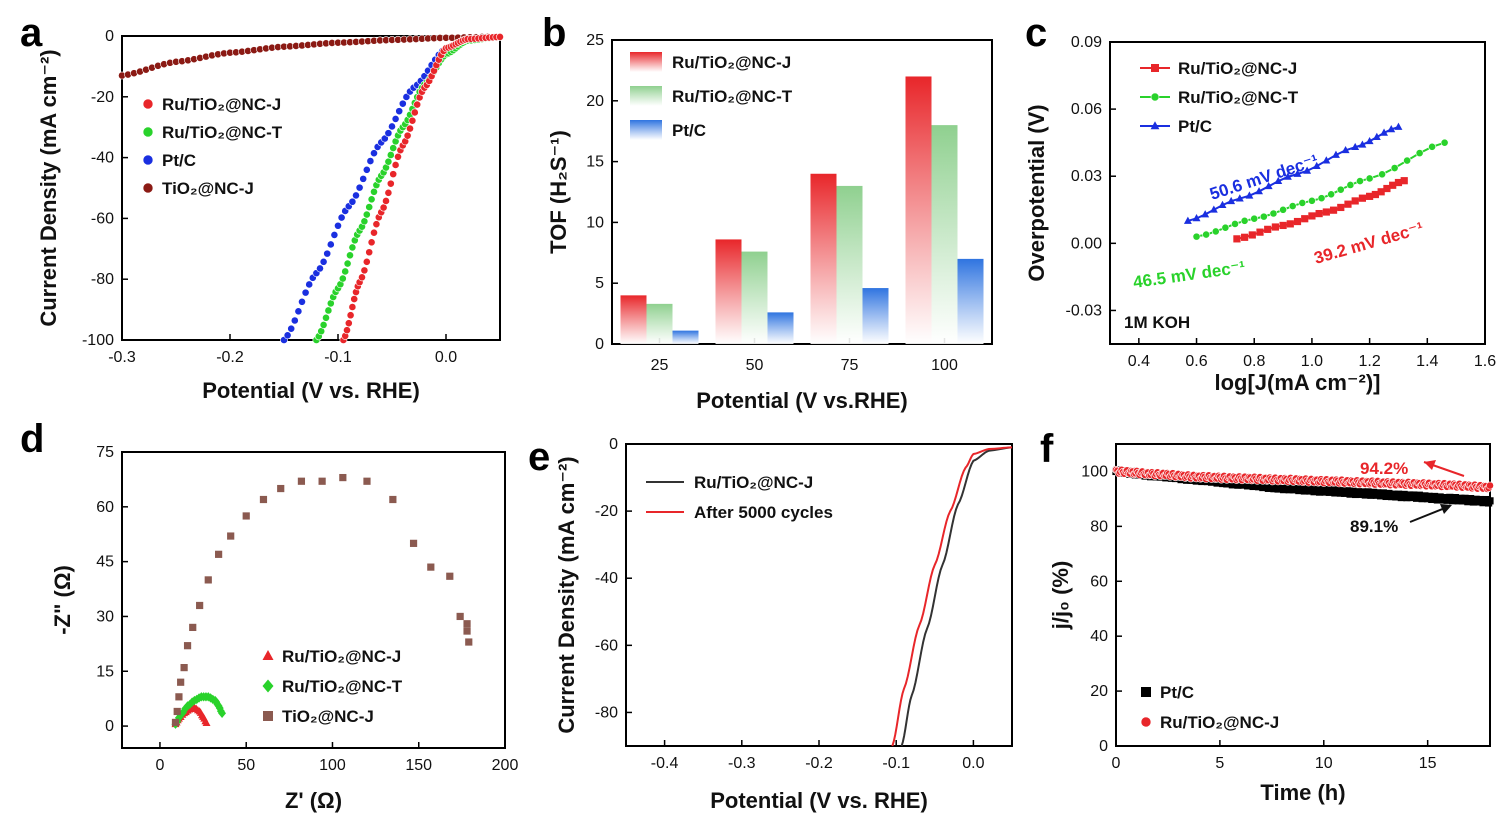 The width and height of the screenshot is (1512, 826). What do you see at coordinates (1084, 310) in the screenshot?
I see `c-y-tick-label: -0.03` at bounding box center [1084, 310].